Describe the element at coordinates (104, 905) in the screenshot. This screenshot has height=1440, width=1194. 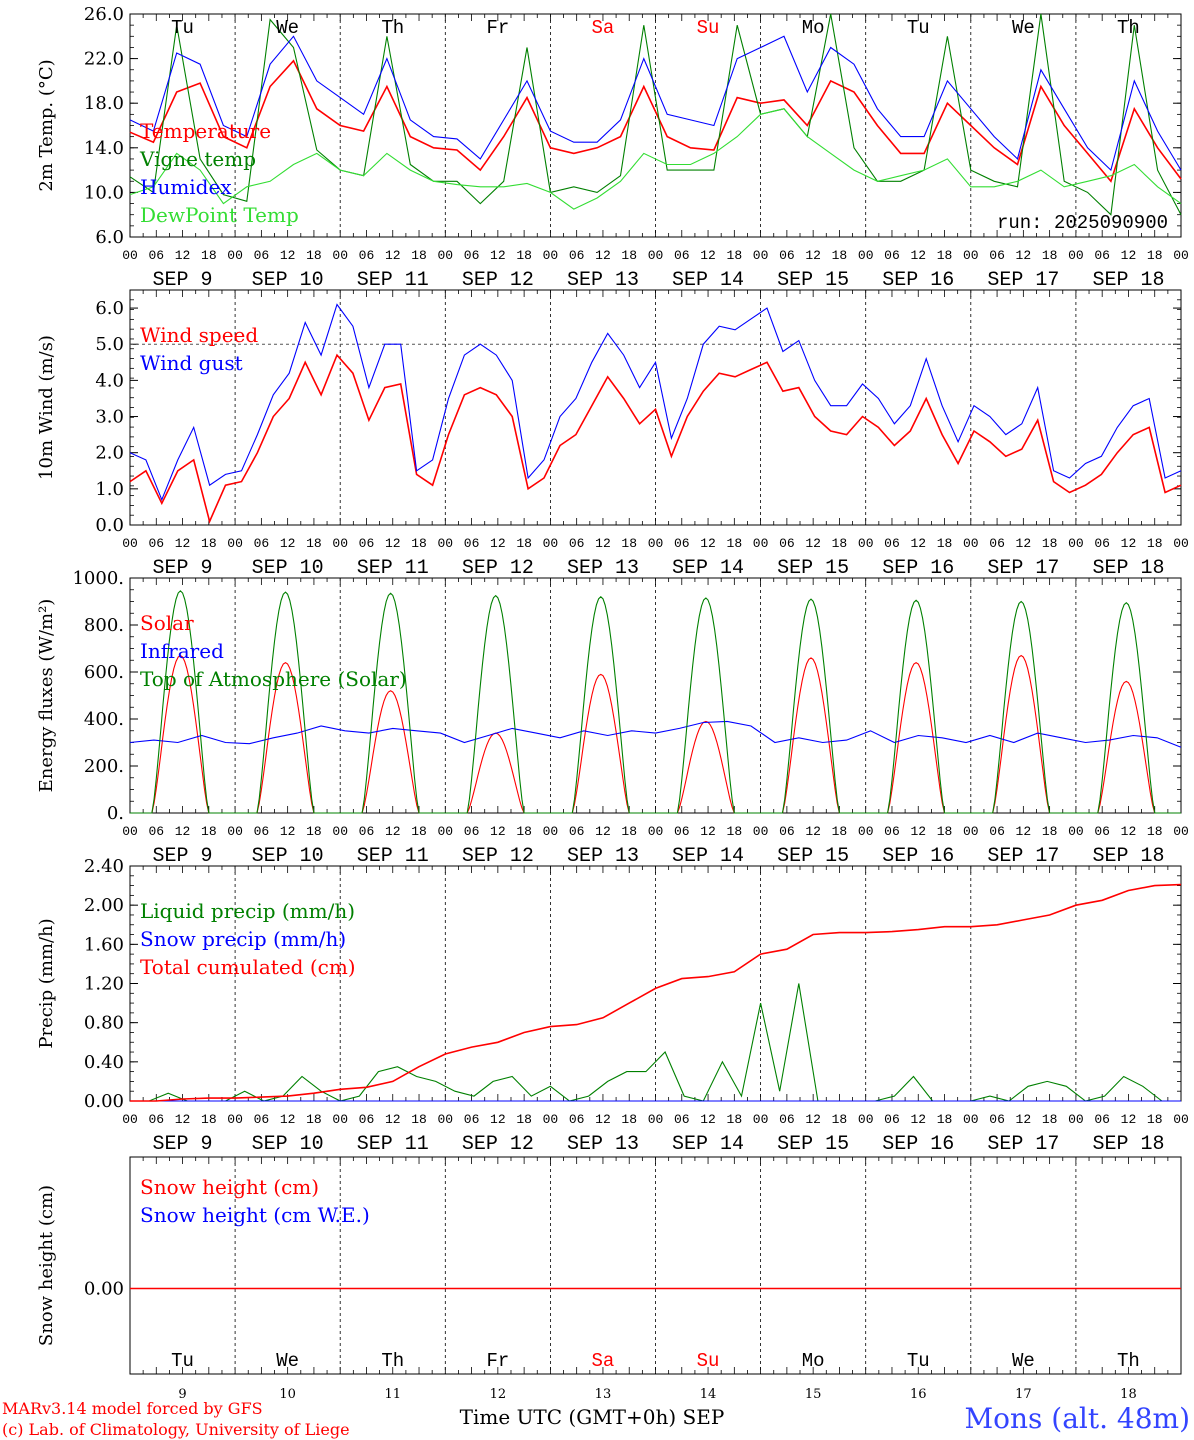
I see `precip-ytick-label: 2.00` at that location.